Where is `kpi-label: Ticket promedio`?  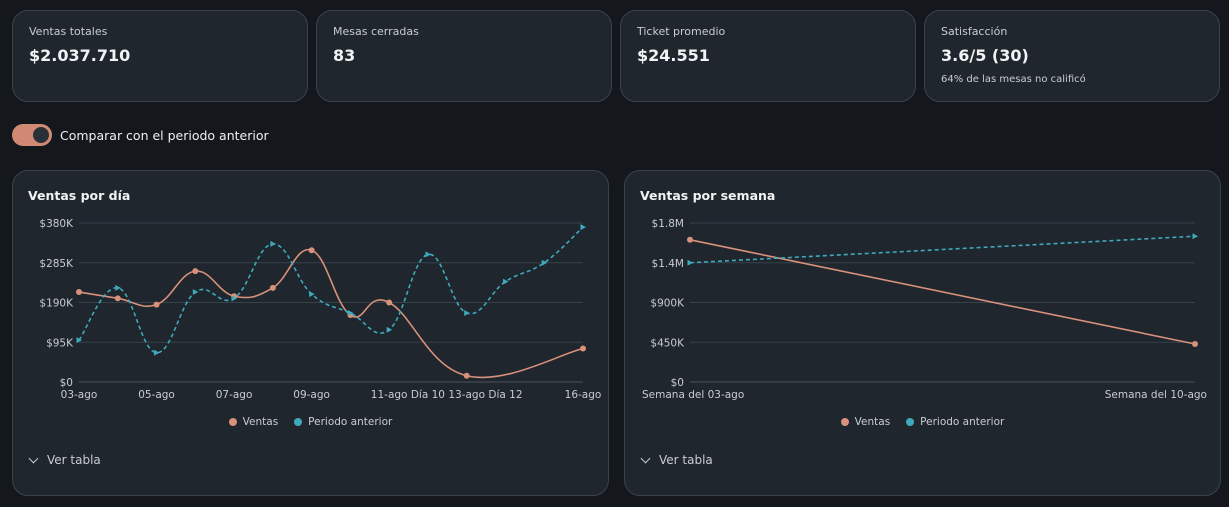 kpi-label: Ticket promedio is located at coordinates (681, 31).